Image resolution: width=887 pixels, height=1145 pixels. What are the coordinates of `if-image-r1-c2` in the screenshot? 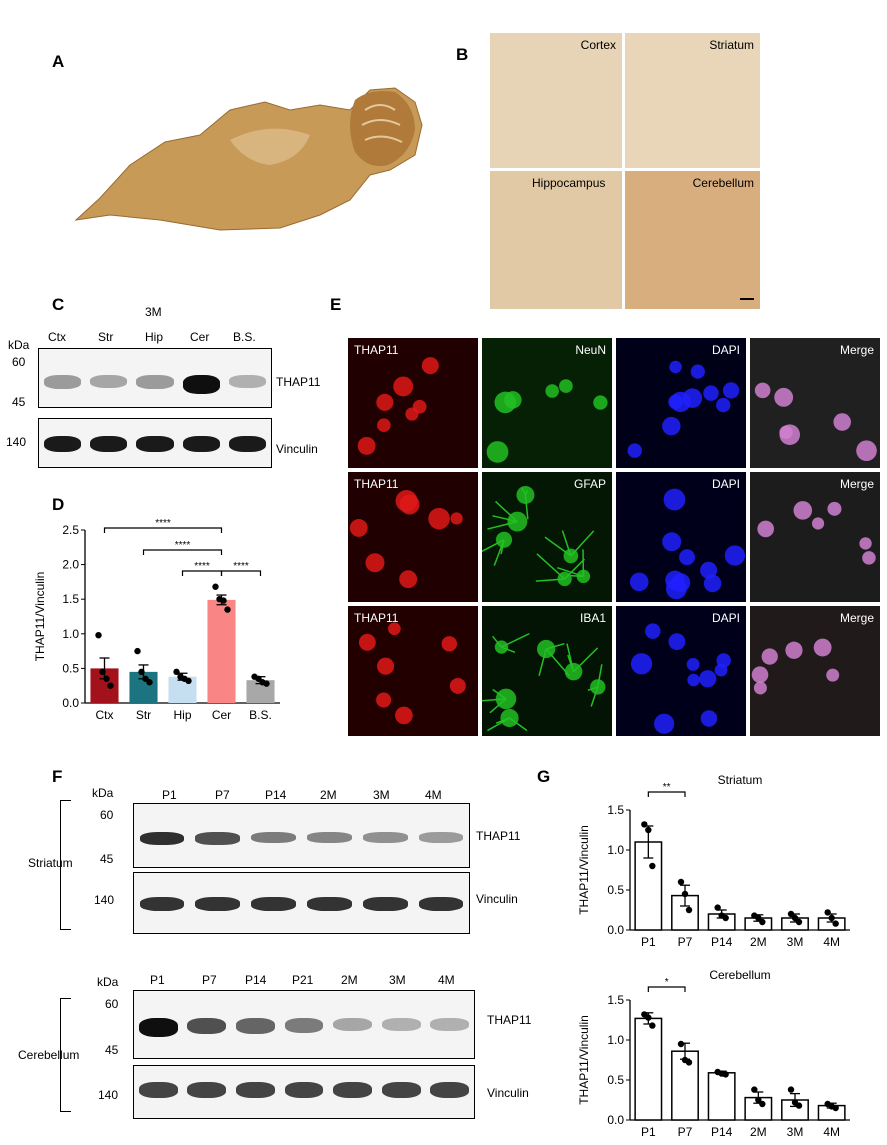 It's located at (687, 544).